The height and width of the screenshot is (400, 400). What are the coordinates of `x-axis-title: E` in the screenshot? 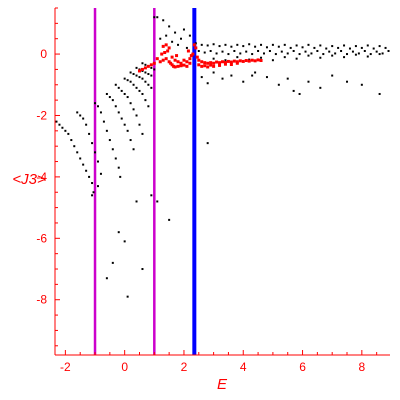 It's located at (222, 384).